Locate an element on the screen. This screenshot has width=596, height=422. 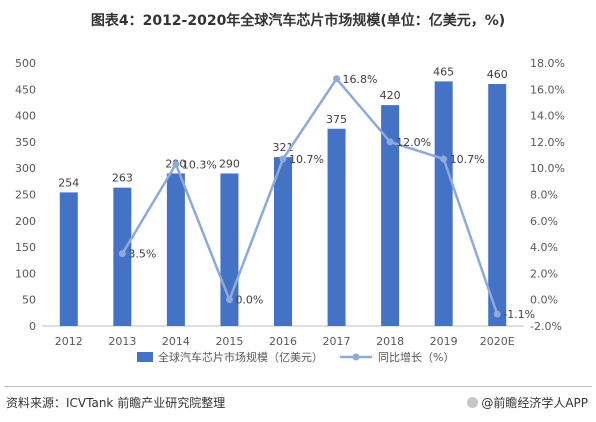
right-axis-tick-label: 16.0% is located at coordinates (547, 89).